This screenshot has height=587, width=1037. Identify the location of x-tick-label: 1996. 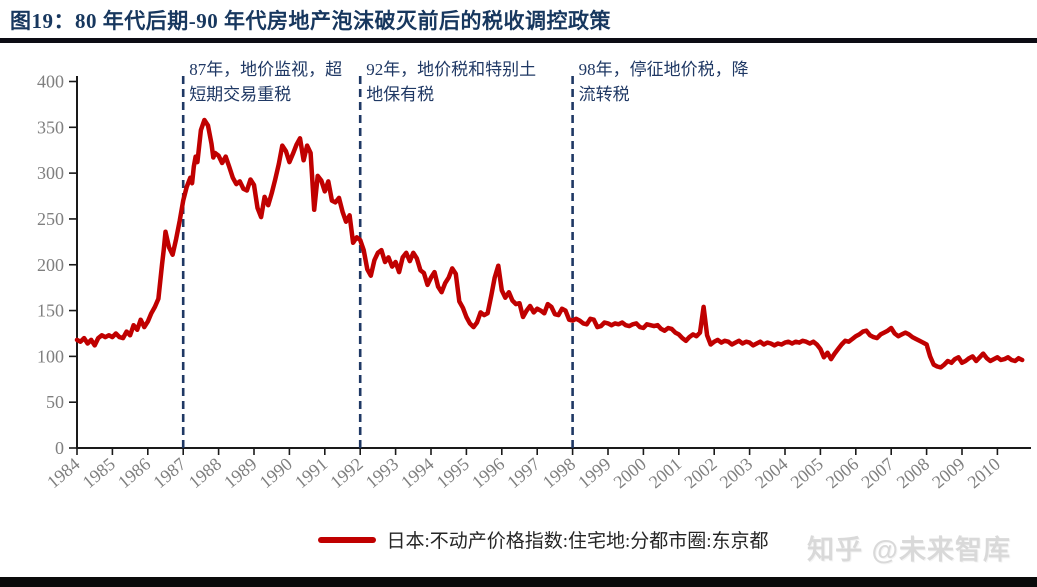
(488, 473).